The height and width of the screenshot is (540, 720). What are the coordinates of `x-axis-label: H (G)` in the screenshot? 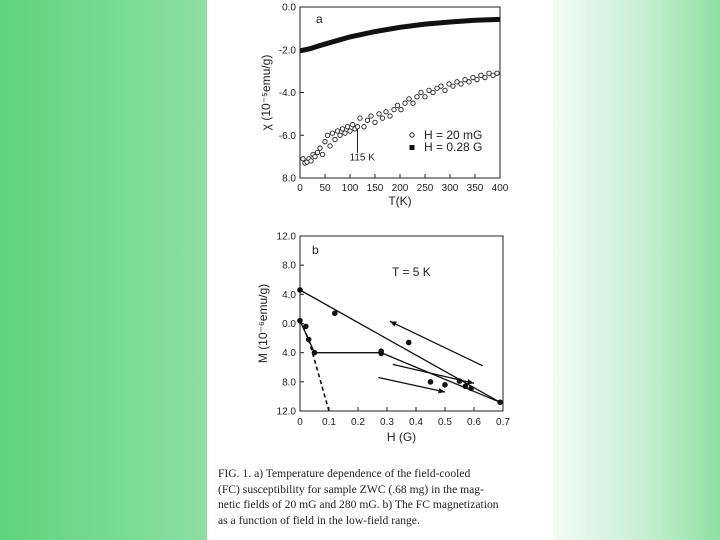 It's located at (401, 437).